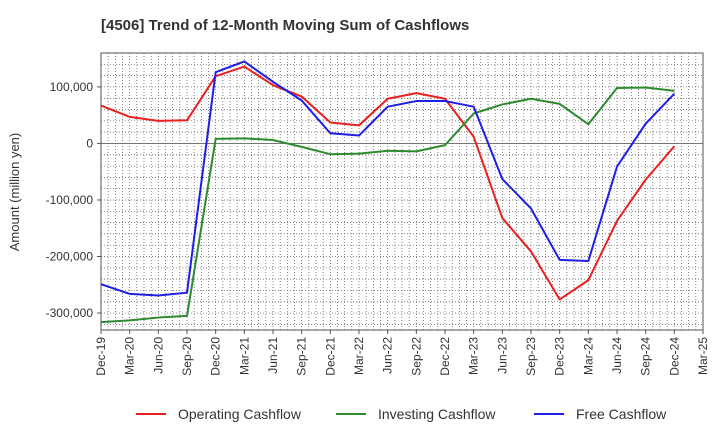  Describe the element at coordinates (359, 356) in the screenshot. I see `x-tick-label: Mar-22` at that location.